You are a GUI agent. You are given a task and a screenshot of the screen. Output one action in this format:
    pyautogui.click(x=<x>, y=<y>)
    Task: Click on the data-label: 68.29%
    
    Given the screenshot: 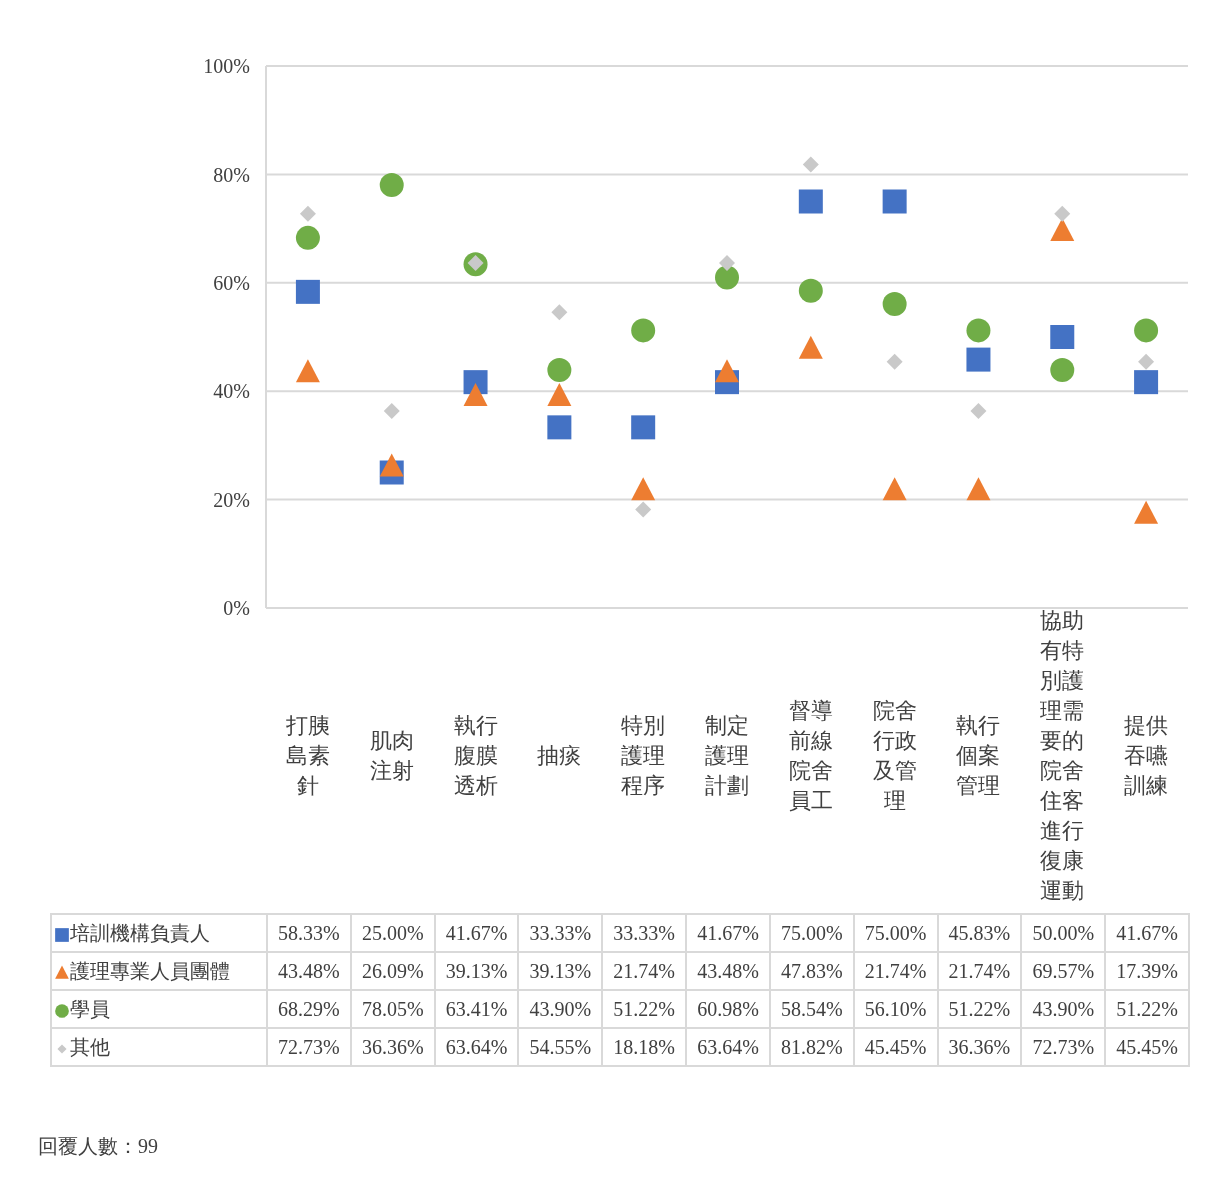 What is the action you would take?
    pyautogui.click(x=309, y=1009)
    